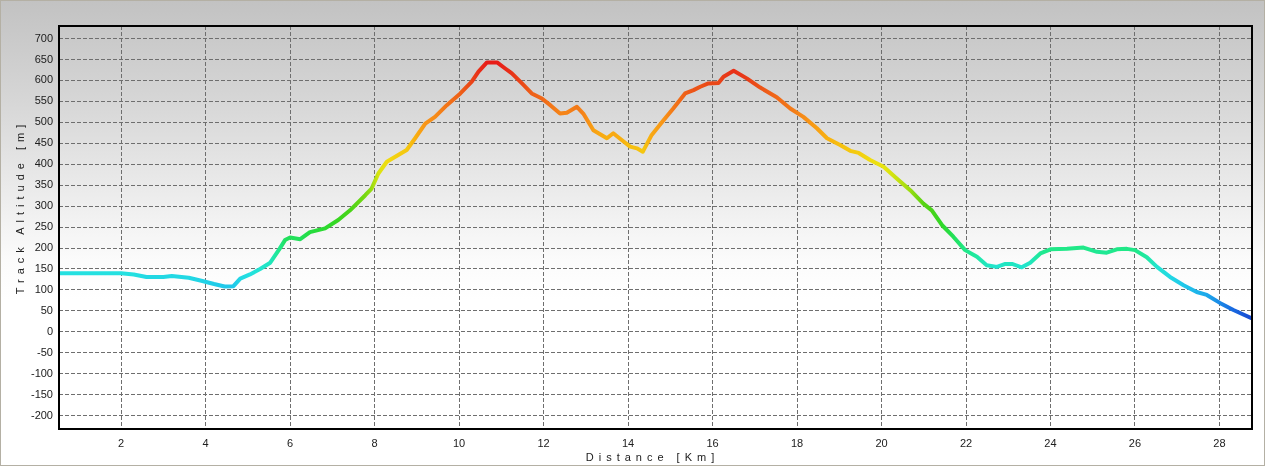 The image size is (1265, 466). What do you see at coordinates (881, 442) in the screenshot?
I see `x-tick-label: 20` at bounding box center [881, 442].